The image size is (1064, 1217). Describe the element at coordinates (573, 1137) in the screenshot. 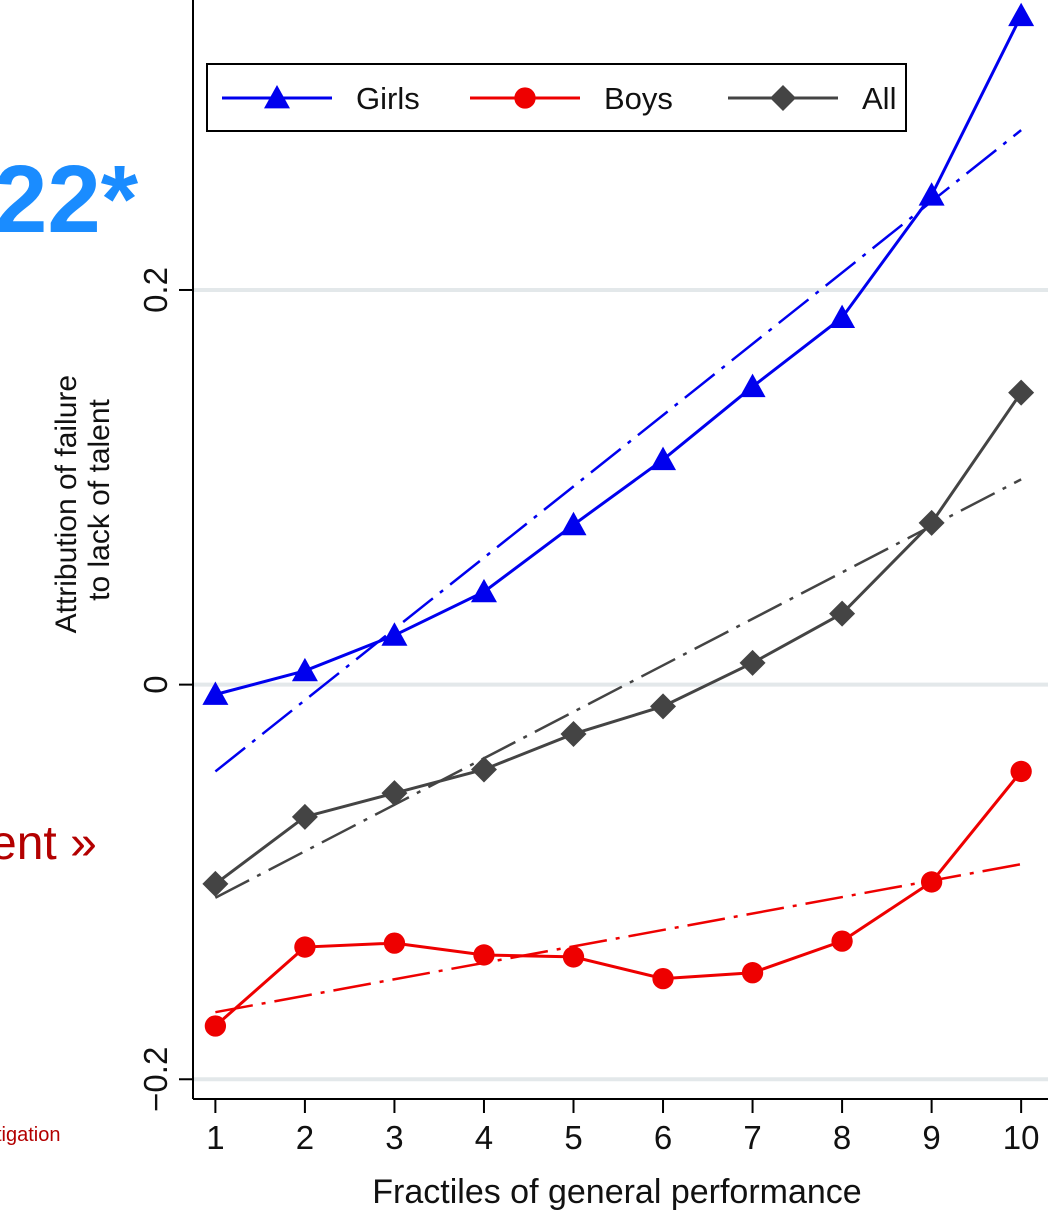

I see `x-tick-label: 5` at that location.